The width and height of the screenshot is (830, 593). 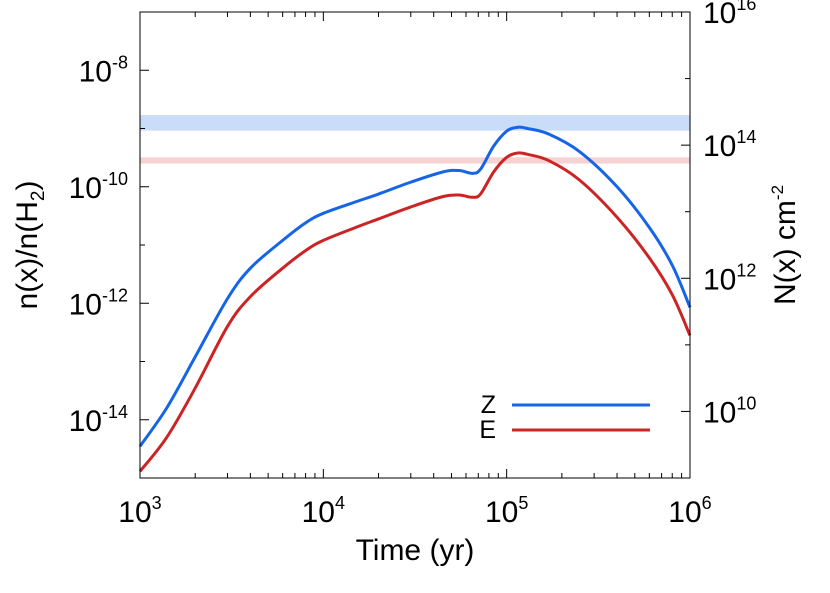 What do you see at coordinates (415, 550) in the screenshot?
I see `x-axis-label: Time (yr)` at bounding box center [415, 550].